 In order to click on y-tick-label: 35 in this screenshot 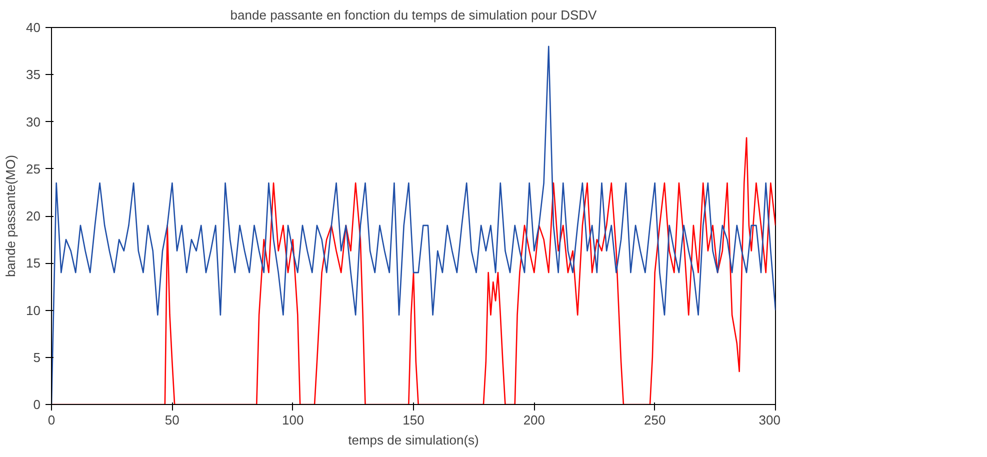, I will do `click(33, 74)`.